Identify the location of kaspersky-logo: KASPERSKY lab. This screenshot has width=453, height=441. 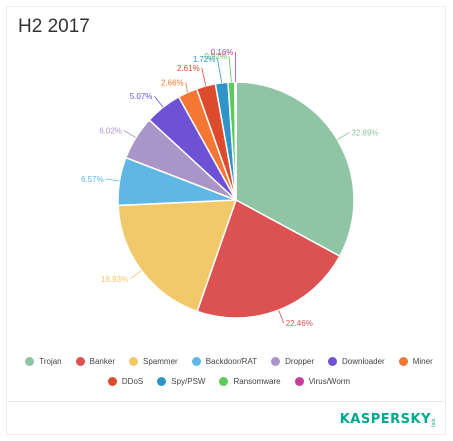
(388, 419).